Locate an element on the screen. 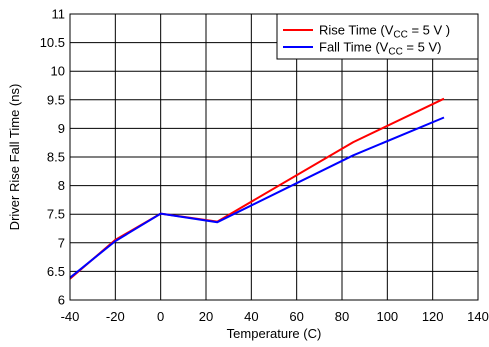  legend-text-rest: = 5 V) is located at coordinates (422, 47).